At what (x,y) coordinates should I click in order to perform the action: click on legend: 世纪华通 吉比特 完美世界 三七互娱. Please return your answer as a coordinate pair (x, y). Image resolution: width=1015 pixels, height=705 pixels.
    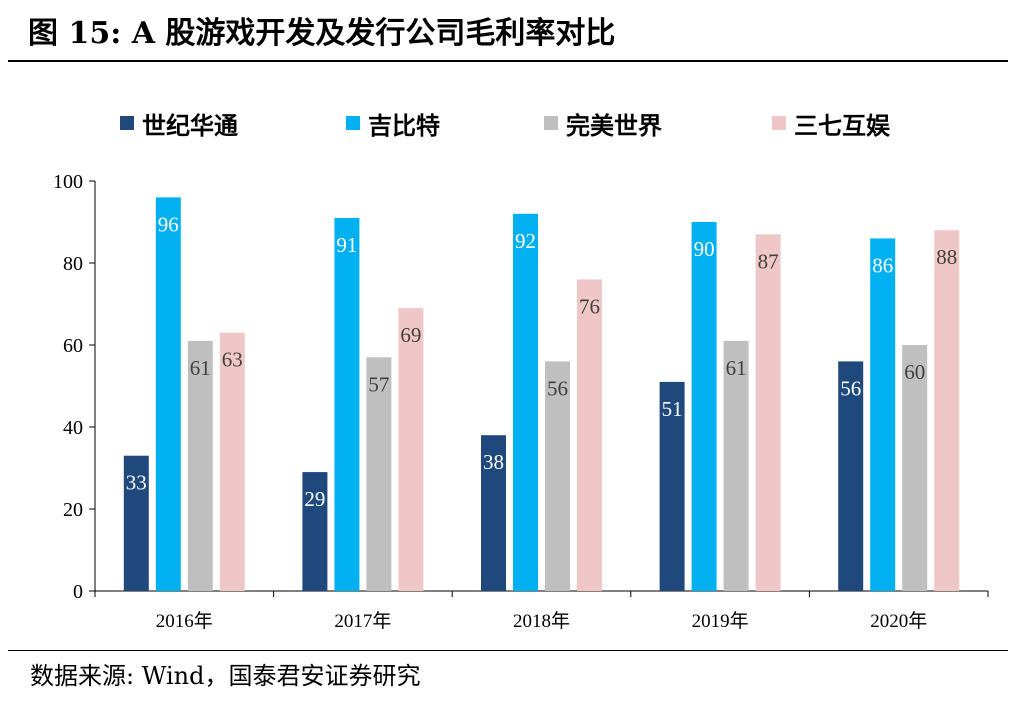
    Looking at the image, I should click on (507, 123).